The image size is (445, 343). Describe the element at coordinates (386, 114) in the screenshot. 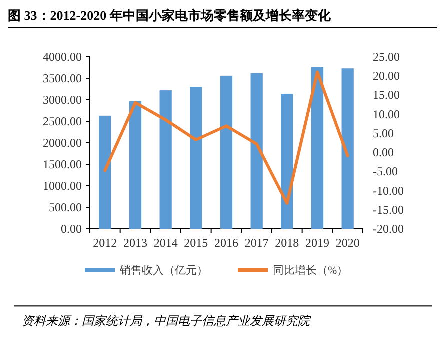

I see `y2-tick-label: 10.00` at that location.